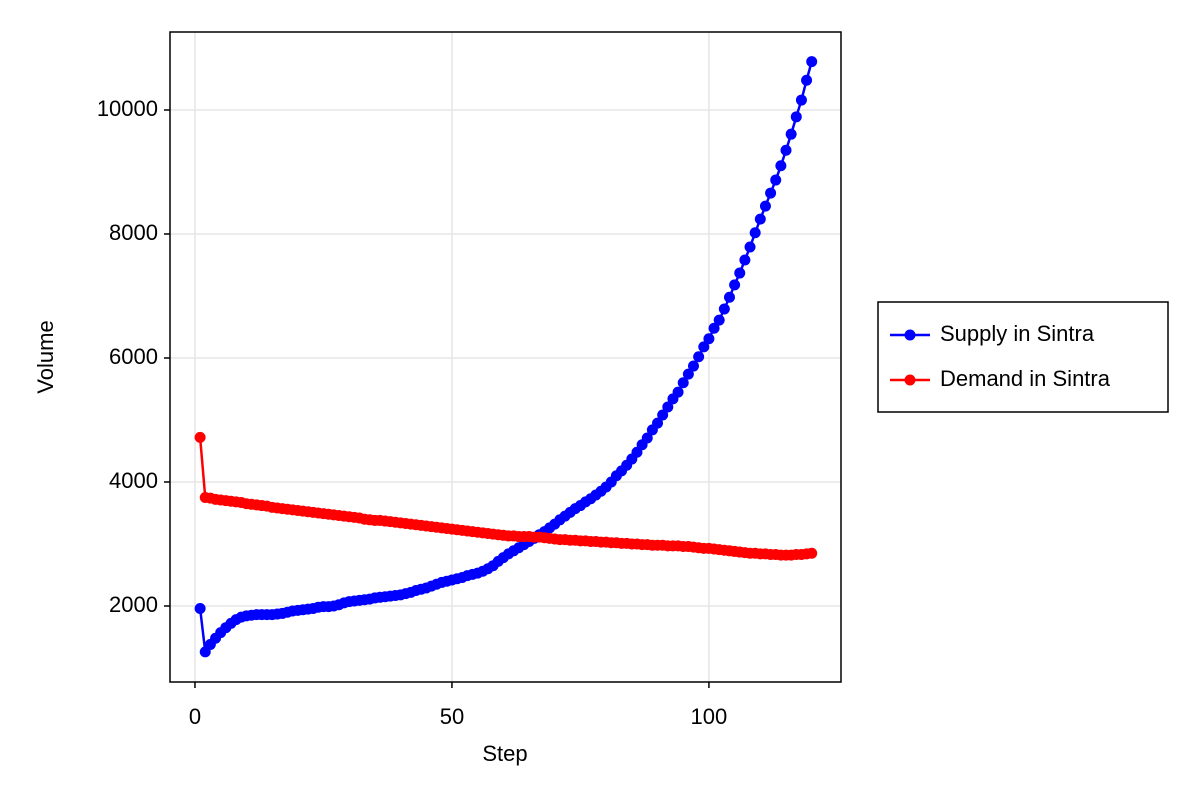  I want to click on y-axis-label: Volume, so click(45, 356).